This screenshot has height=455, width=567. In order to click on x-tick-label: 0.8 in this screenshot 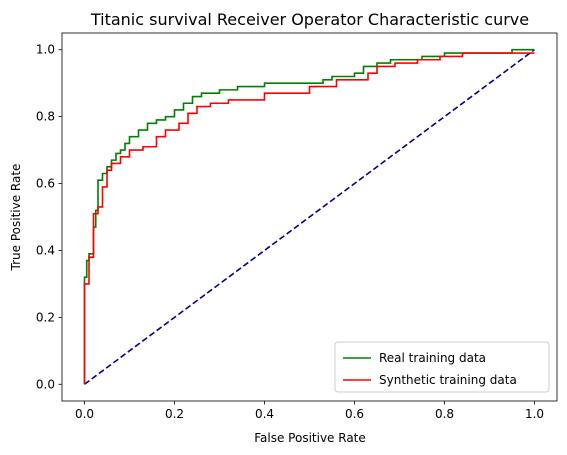, I will do `click(444, 414)`.